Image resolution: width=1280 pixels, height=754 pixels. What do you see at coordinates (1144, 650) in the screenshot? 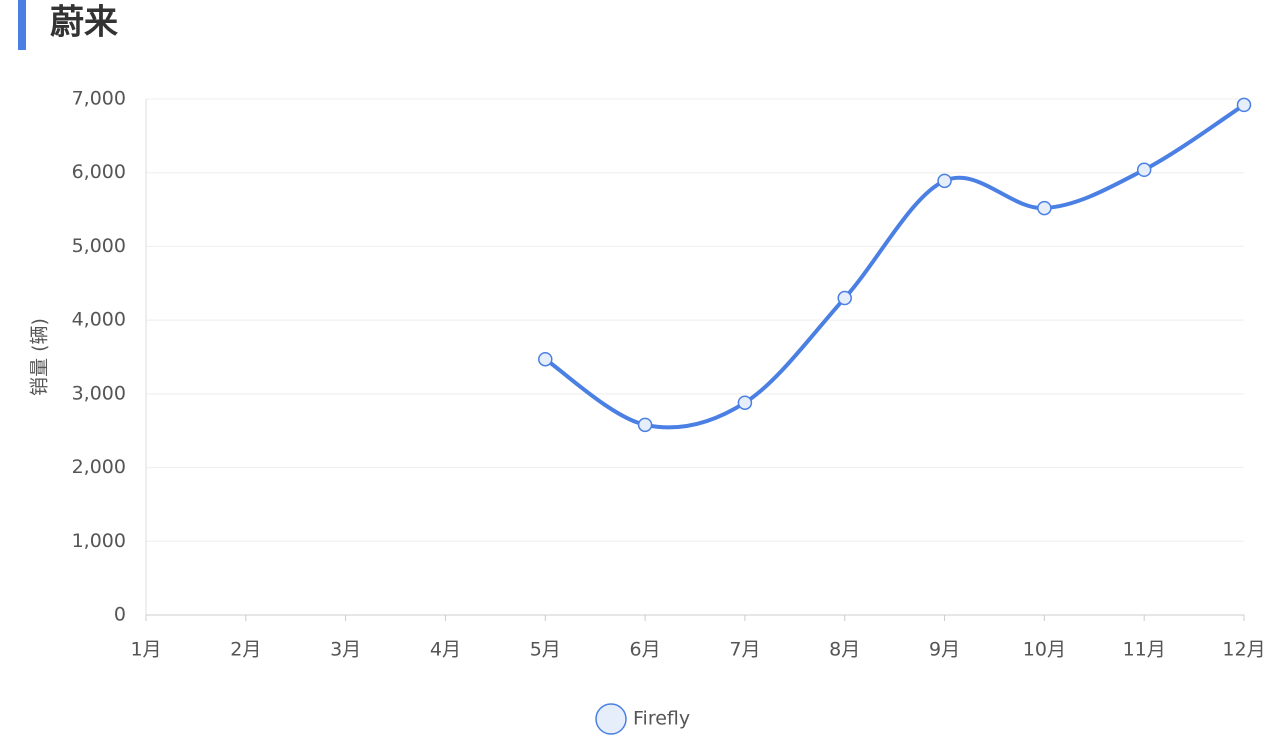
I see `x-tick-label: 11月` at bounding box center [1144, 650].